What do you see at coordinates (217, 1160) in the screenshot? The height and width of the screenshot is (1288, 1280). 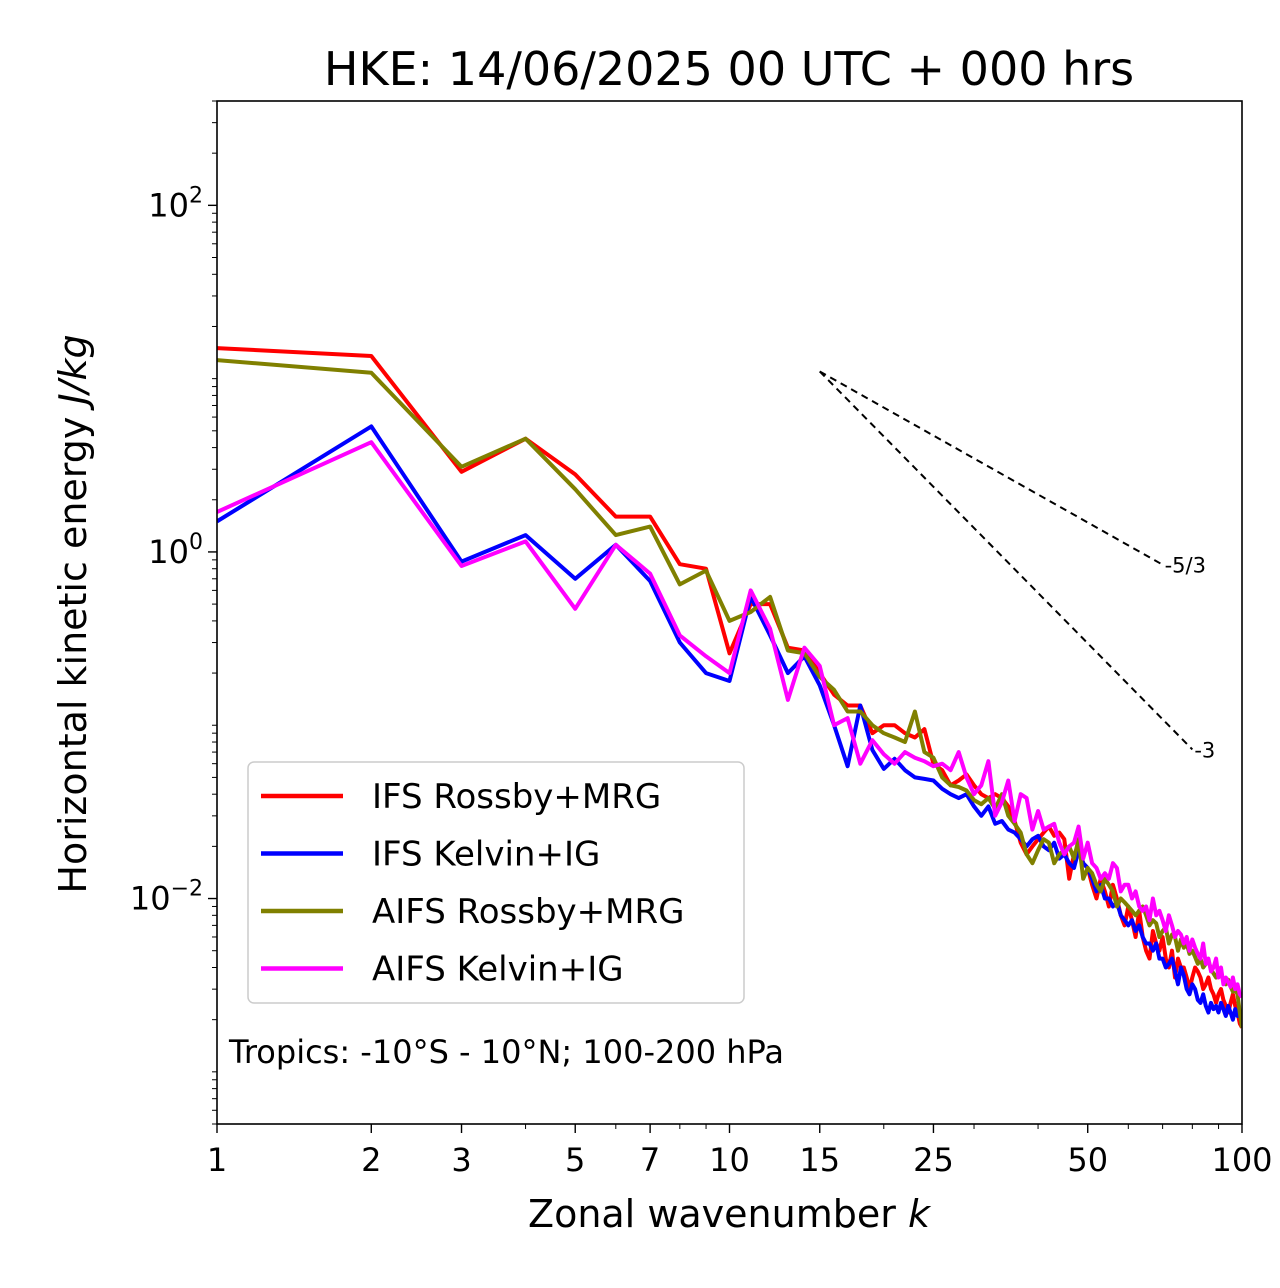 I see `x-tick-label: 1` at bounding box center [217, 1160].